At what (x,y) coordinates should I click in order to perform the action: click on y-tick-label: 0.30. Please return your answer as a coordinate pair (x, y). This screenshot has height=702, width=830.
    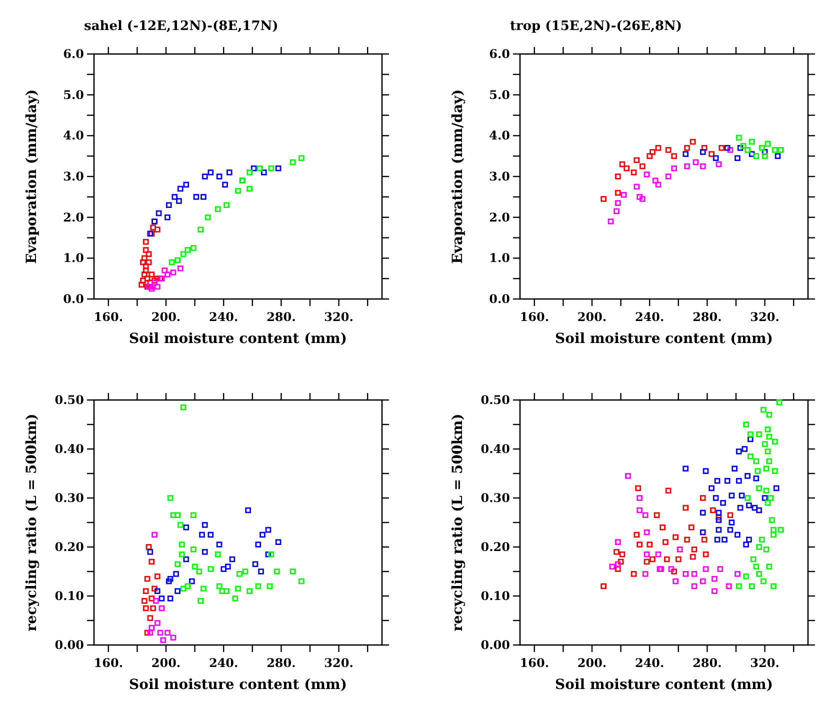
    Looking at the image, I should click on (495, 498).